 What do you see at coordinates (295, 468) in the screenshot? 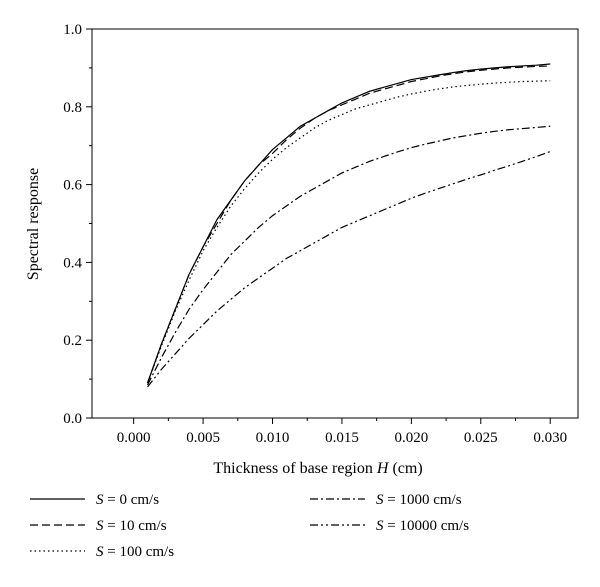
I see `x-axis-title-prefix: Thickness of base region` at bounding box center [295, 468].